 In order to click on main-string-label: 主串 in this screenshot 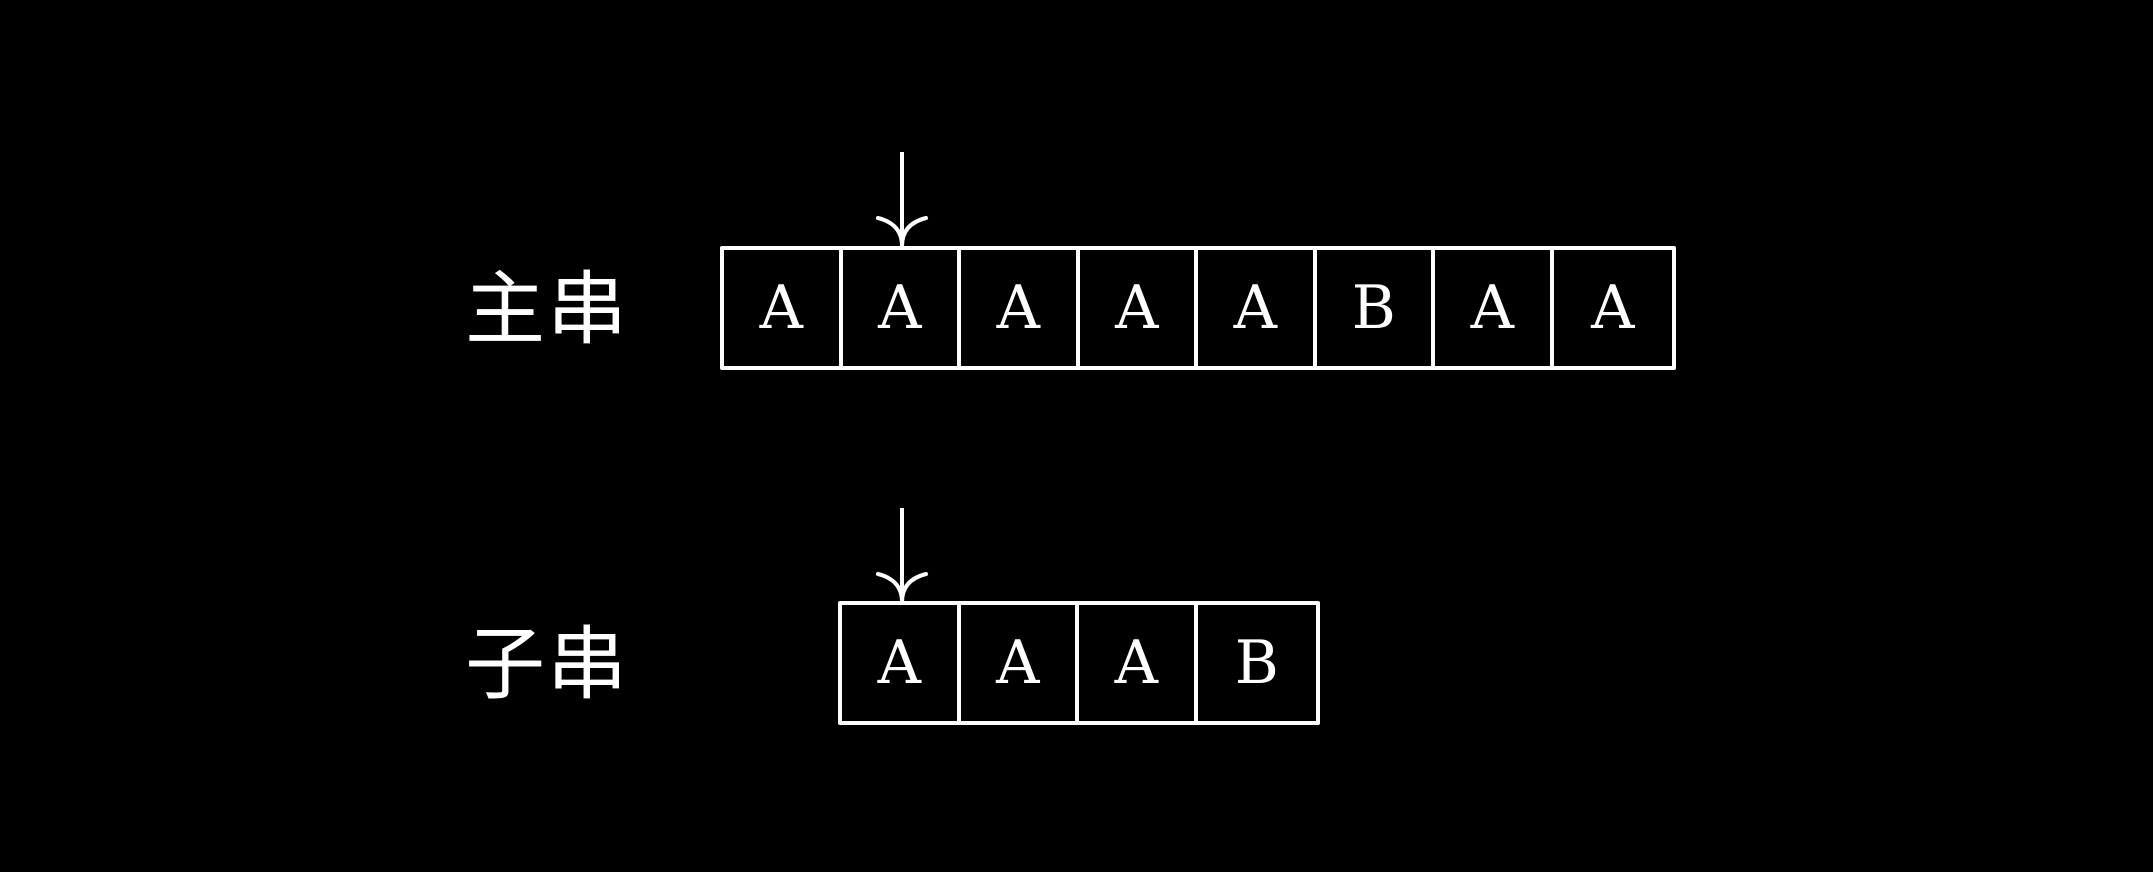, I will do `click(547, 309)`.